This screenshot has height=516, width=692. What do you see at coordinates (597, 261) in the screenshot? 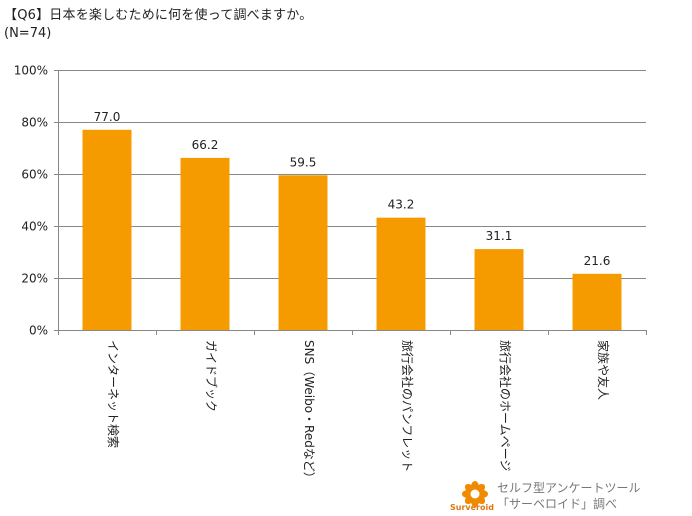
I see `data-label: 21.6` at bounding box center [597, 261].